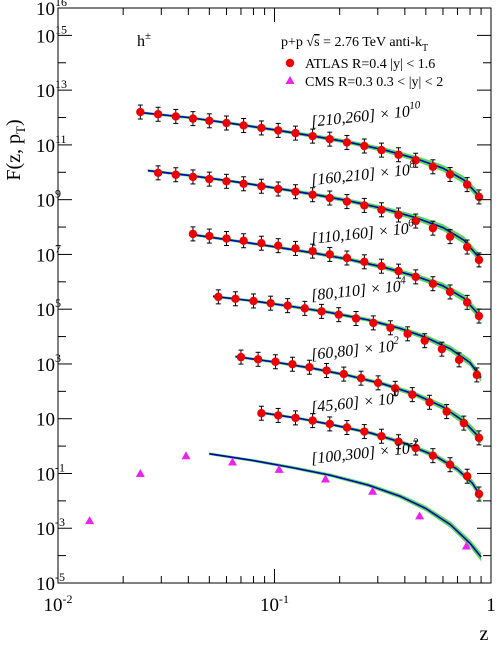  What do you see at coordinates (371, 42) in the screenshot?
I see `legend-header-energy: = 2.76 TeV anti-k` at bounding box center [371, 42].